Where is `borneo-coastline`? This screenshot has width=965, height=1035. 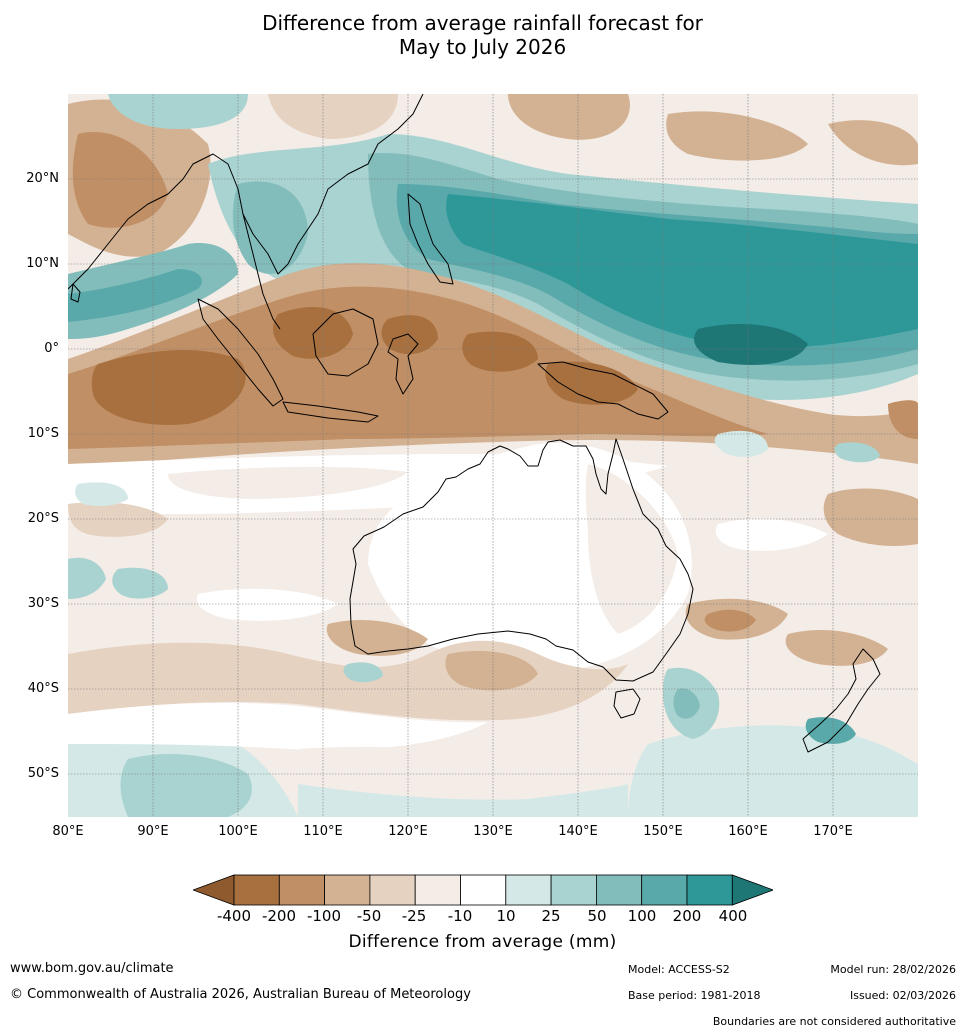
borneo-coastline is located at coordinates (345, 342).